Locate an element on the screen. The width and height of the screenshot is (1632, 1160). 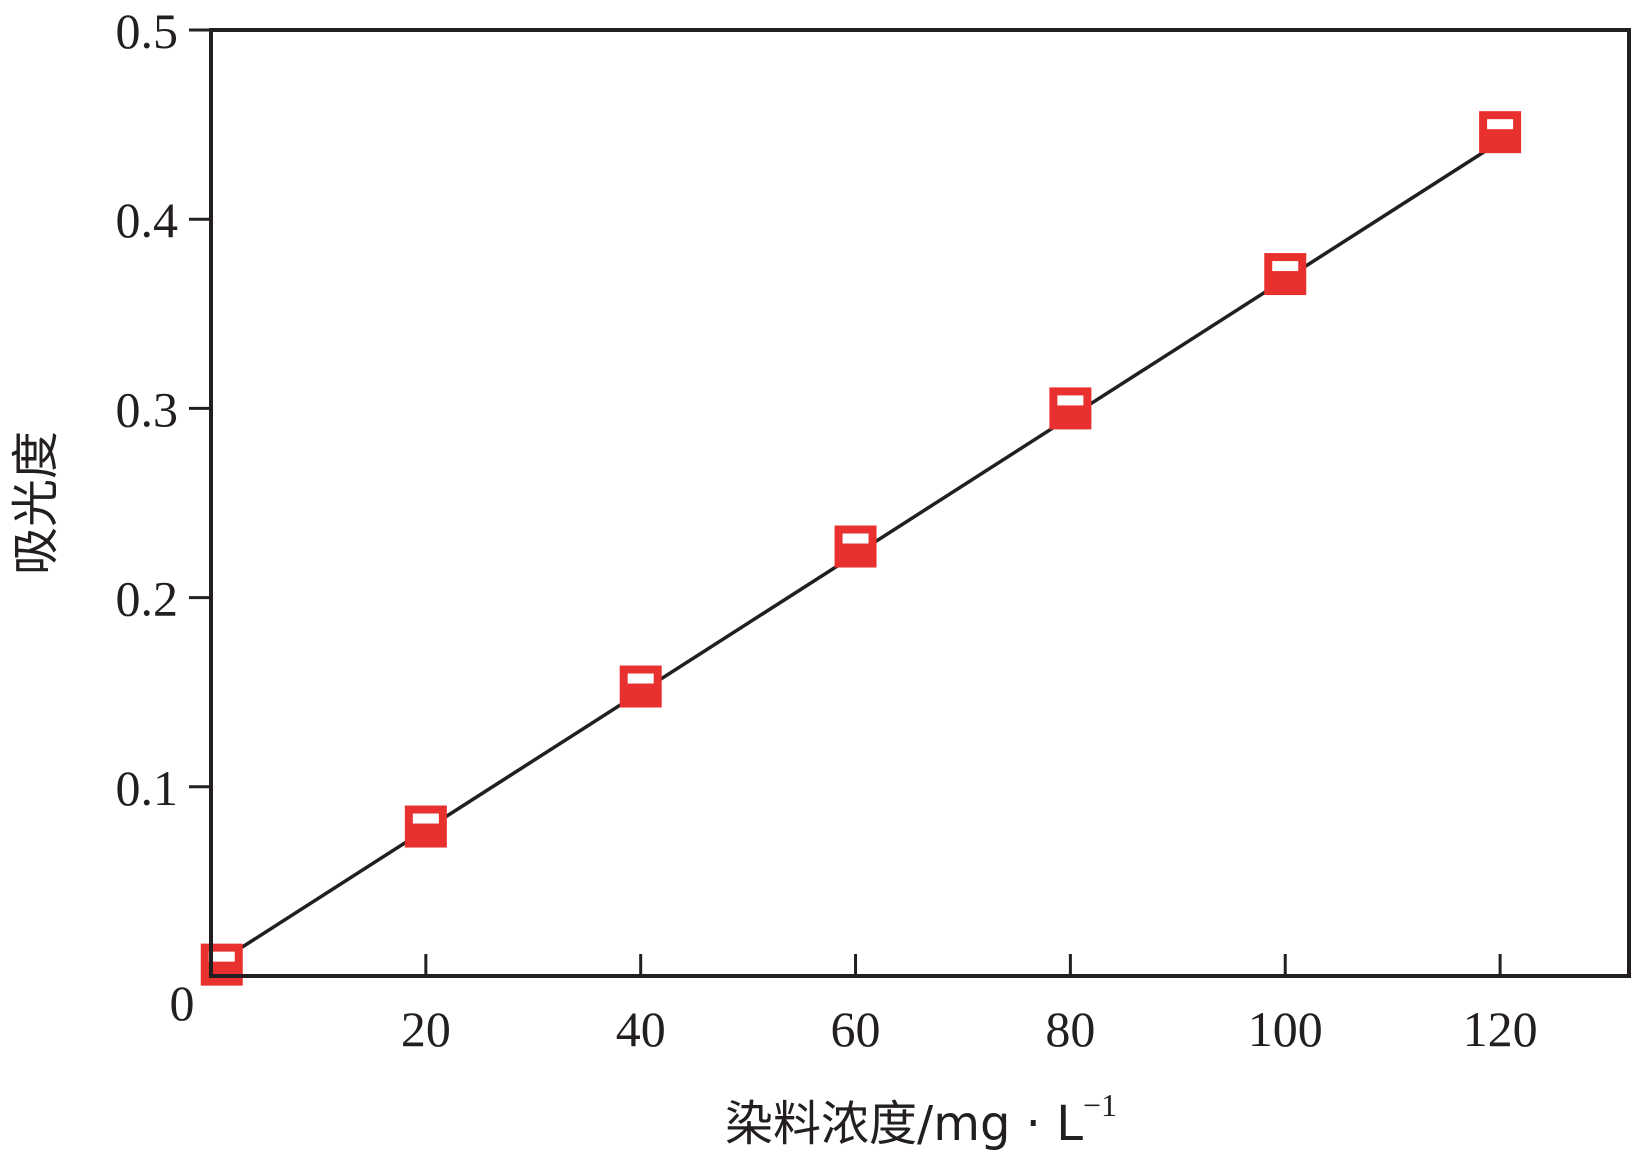
y-tick-label: 0.5 is located at coordinates (147, 31).